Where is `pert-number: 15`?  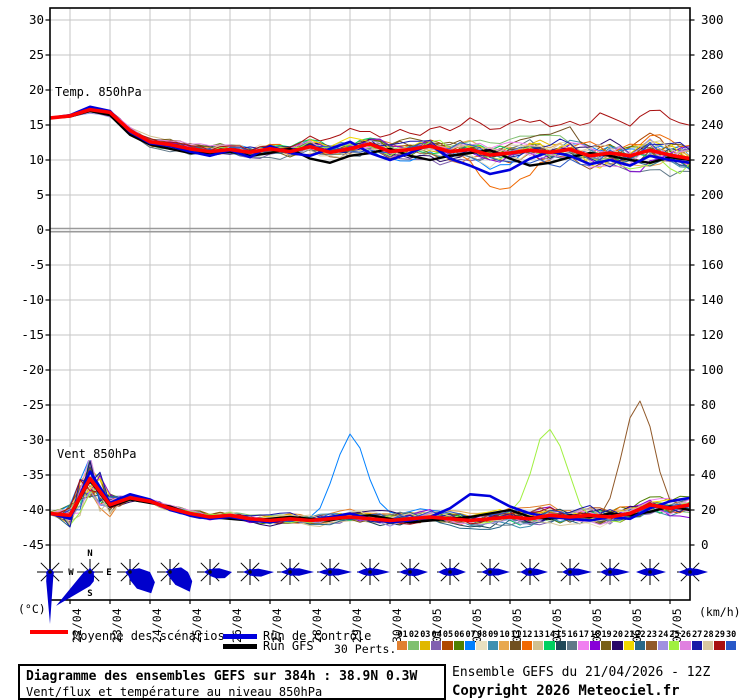 pert-number: 15 is located at coordinates (561, 635).